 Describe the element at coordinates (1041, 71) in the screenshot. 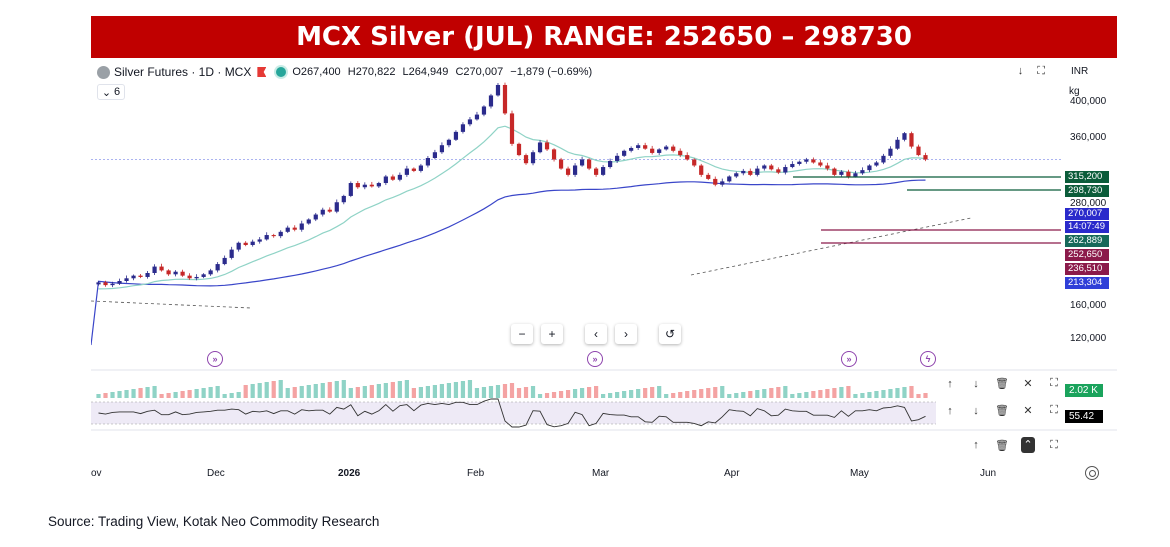

I see `fullscreen-icon: ⛶` at that location.